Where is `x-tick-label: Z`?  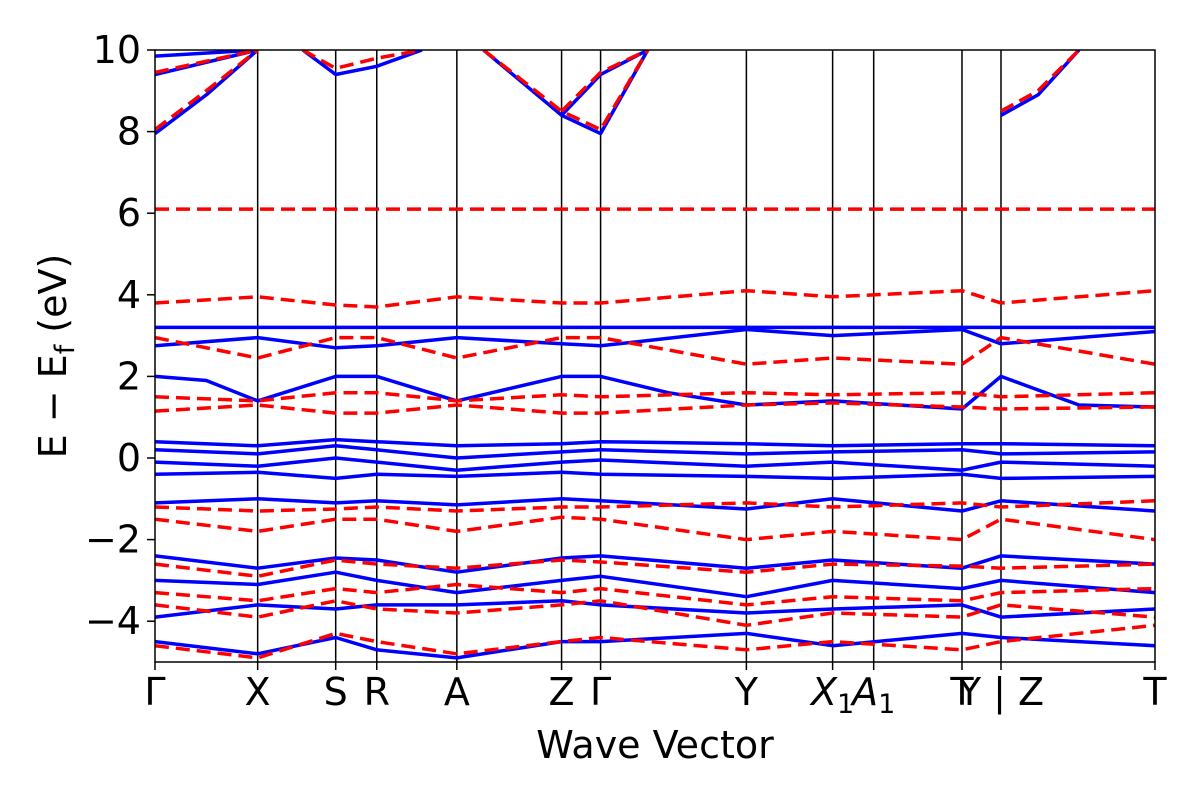
x-tick-label: Z is located at coordinates (562, 692).